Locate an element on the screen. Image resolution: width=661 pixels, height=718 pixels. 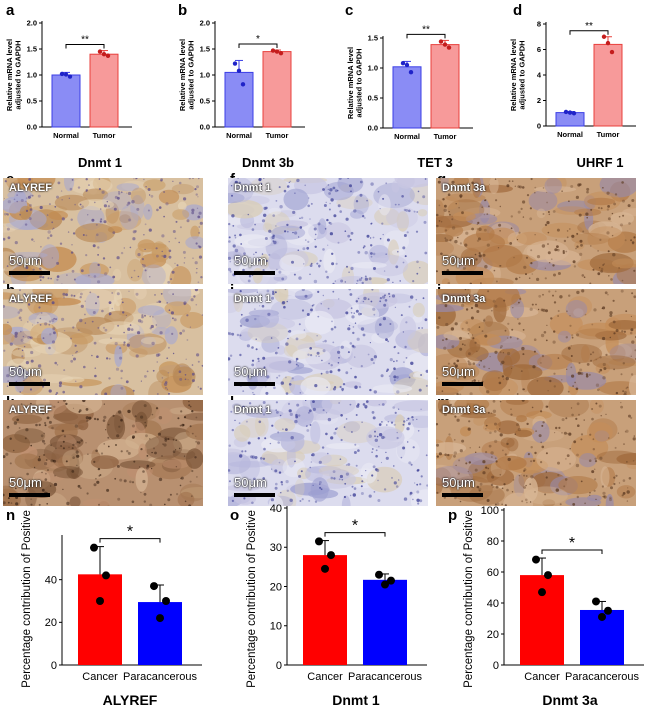
bar-cancer is located at coordinates (100, 619).